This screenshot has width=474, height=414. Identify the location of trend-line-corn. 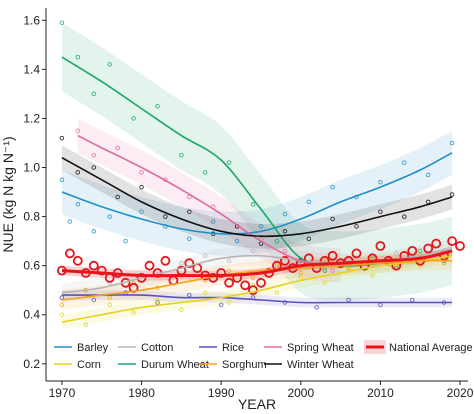
(257, 289).